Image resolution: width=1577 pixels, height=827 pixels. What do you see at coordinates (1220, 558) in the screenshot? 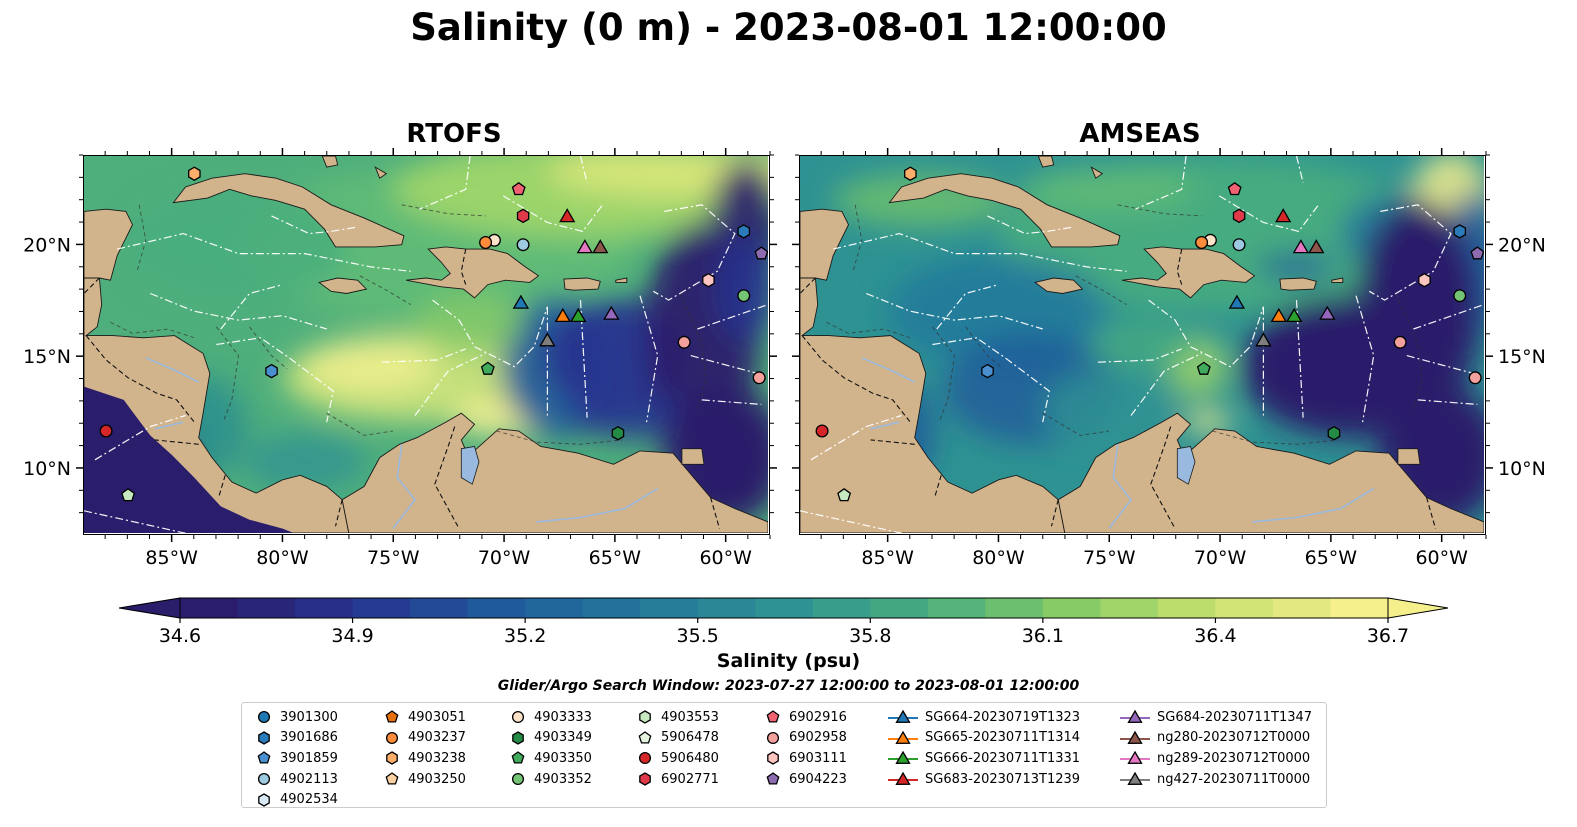
I see `lon-tick-label: 70°W` at bounding box center [1220, 558].